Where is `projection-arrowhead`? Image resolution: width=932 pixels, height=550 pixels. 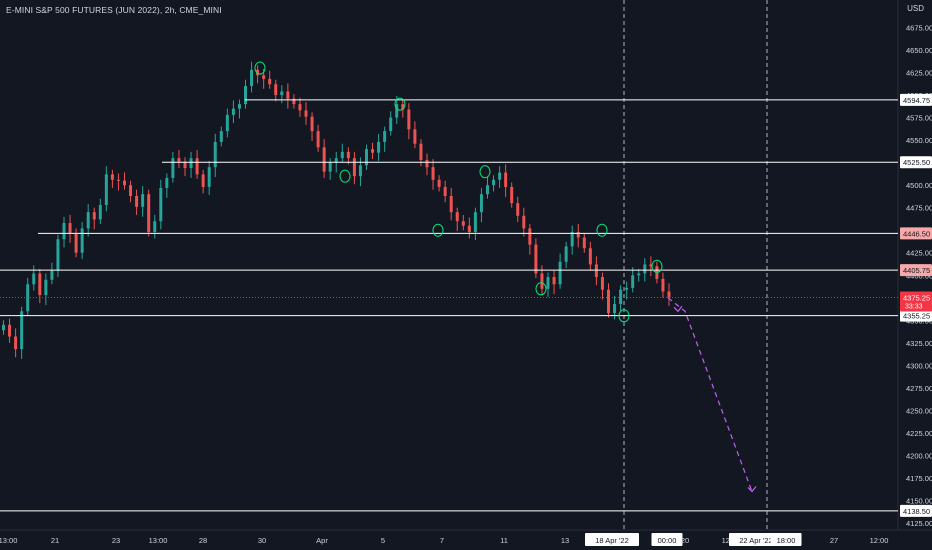 projection-arrowhead is located at coordinates (678, 309).